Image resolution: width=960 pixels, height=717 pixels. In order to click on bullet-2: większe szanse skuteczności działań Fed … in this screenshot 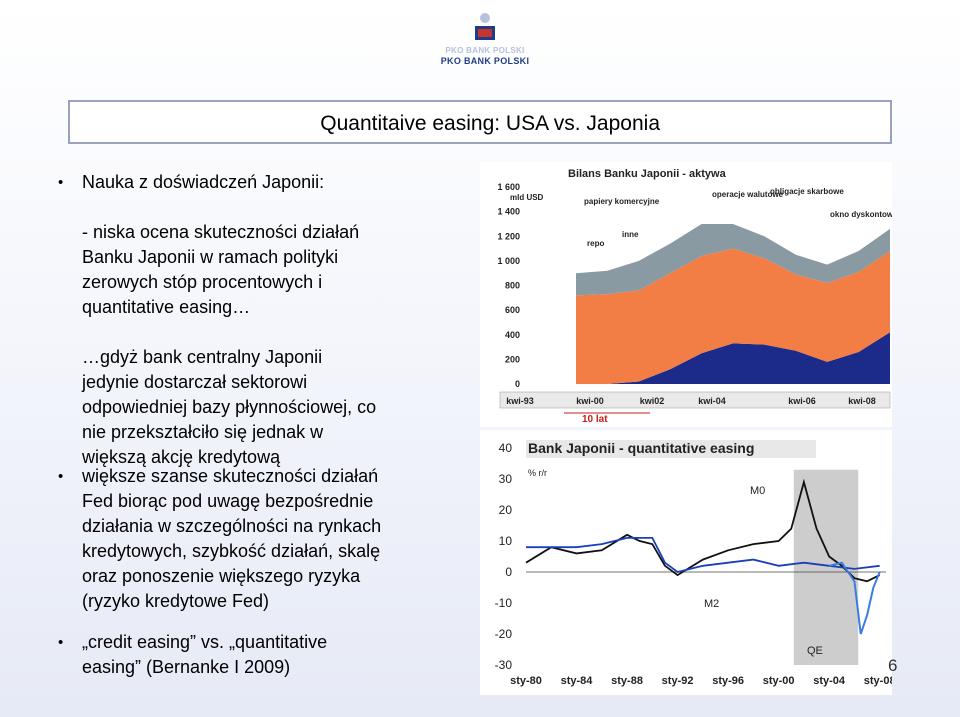, I will do `click(231, 539)`.